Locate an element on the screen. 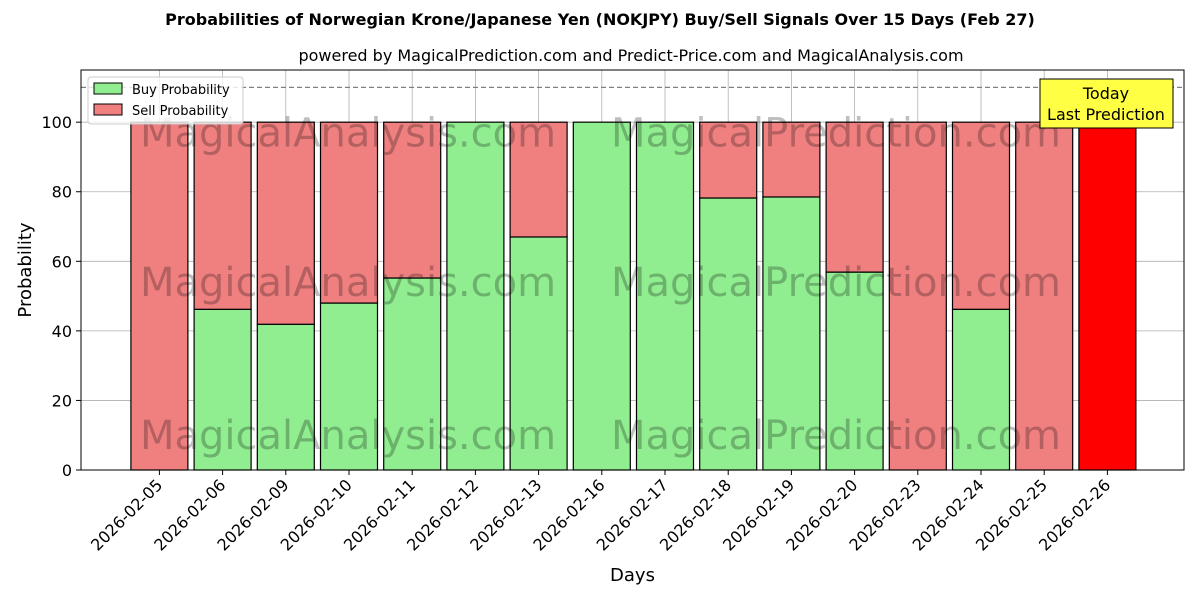 The width and height of the screenshot is (1200, 600). y-tick-label: 80 is located at coordinates (62, 192).